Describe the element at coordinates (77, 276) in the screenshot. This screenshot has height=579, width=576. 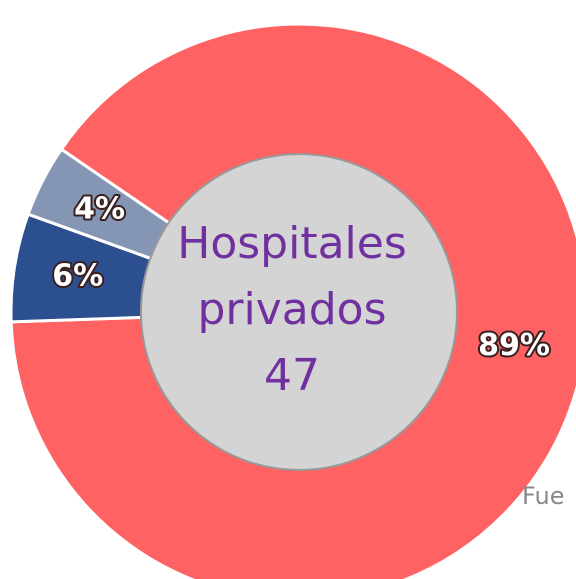
I see `data-label: 6%` at that location.